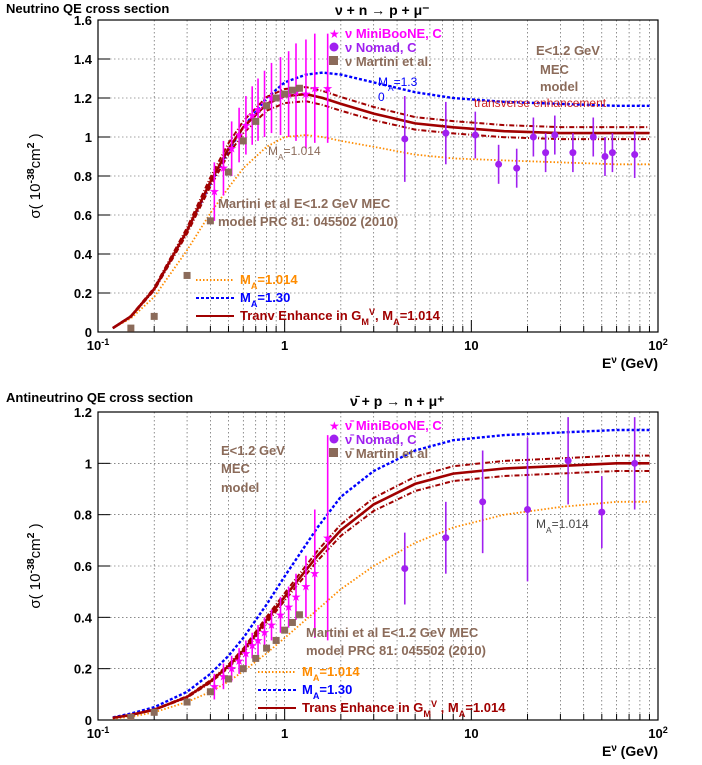  What do you see at coordinates (381, 47) in the screenshot?
I see `legend-entry-label: ν Nomad, C` at bounding box center [381, 47].